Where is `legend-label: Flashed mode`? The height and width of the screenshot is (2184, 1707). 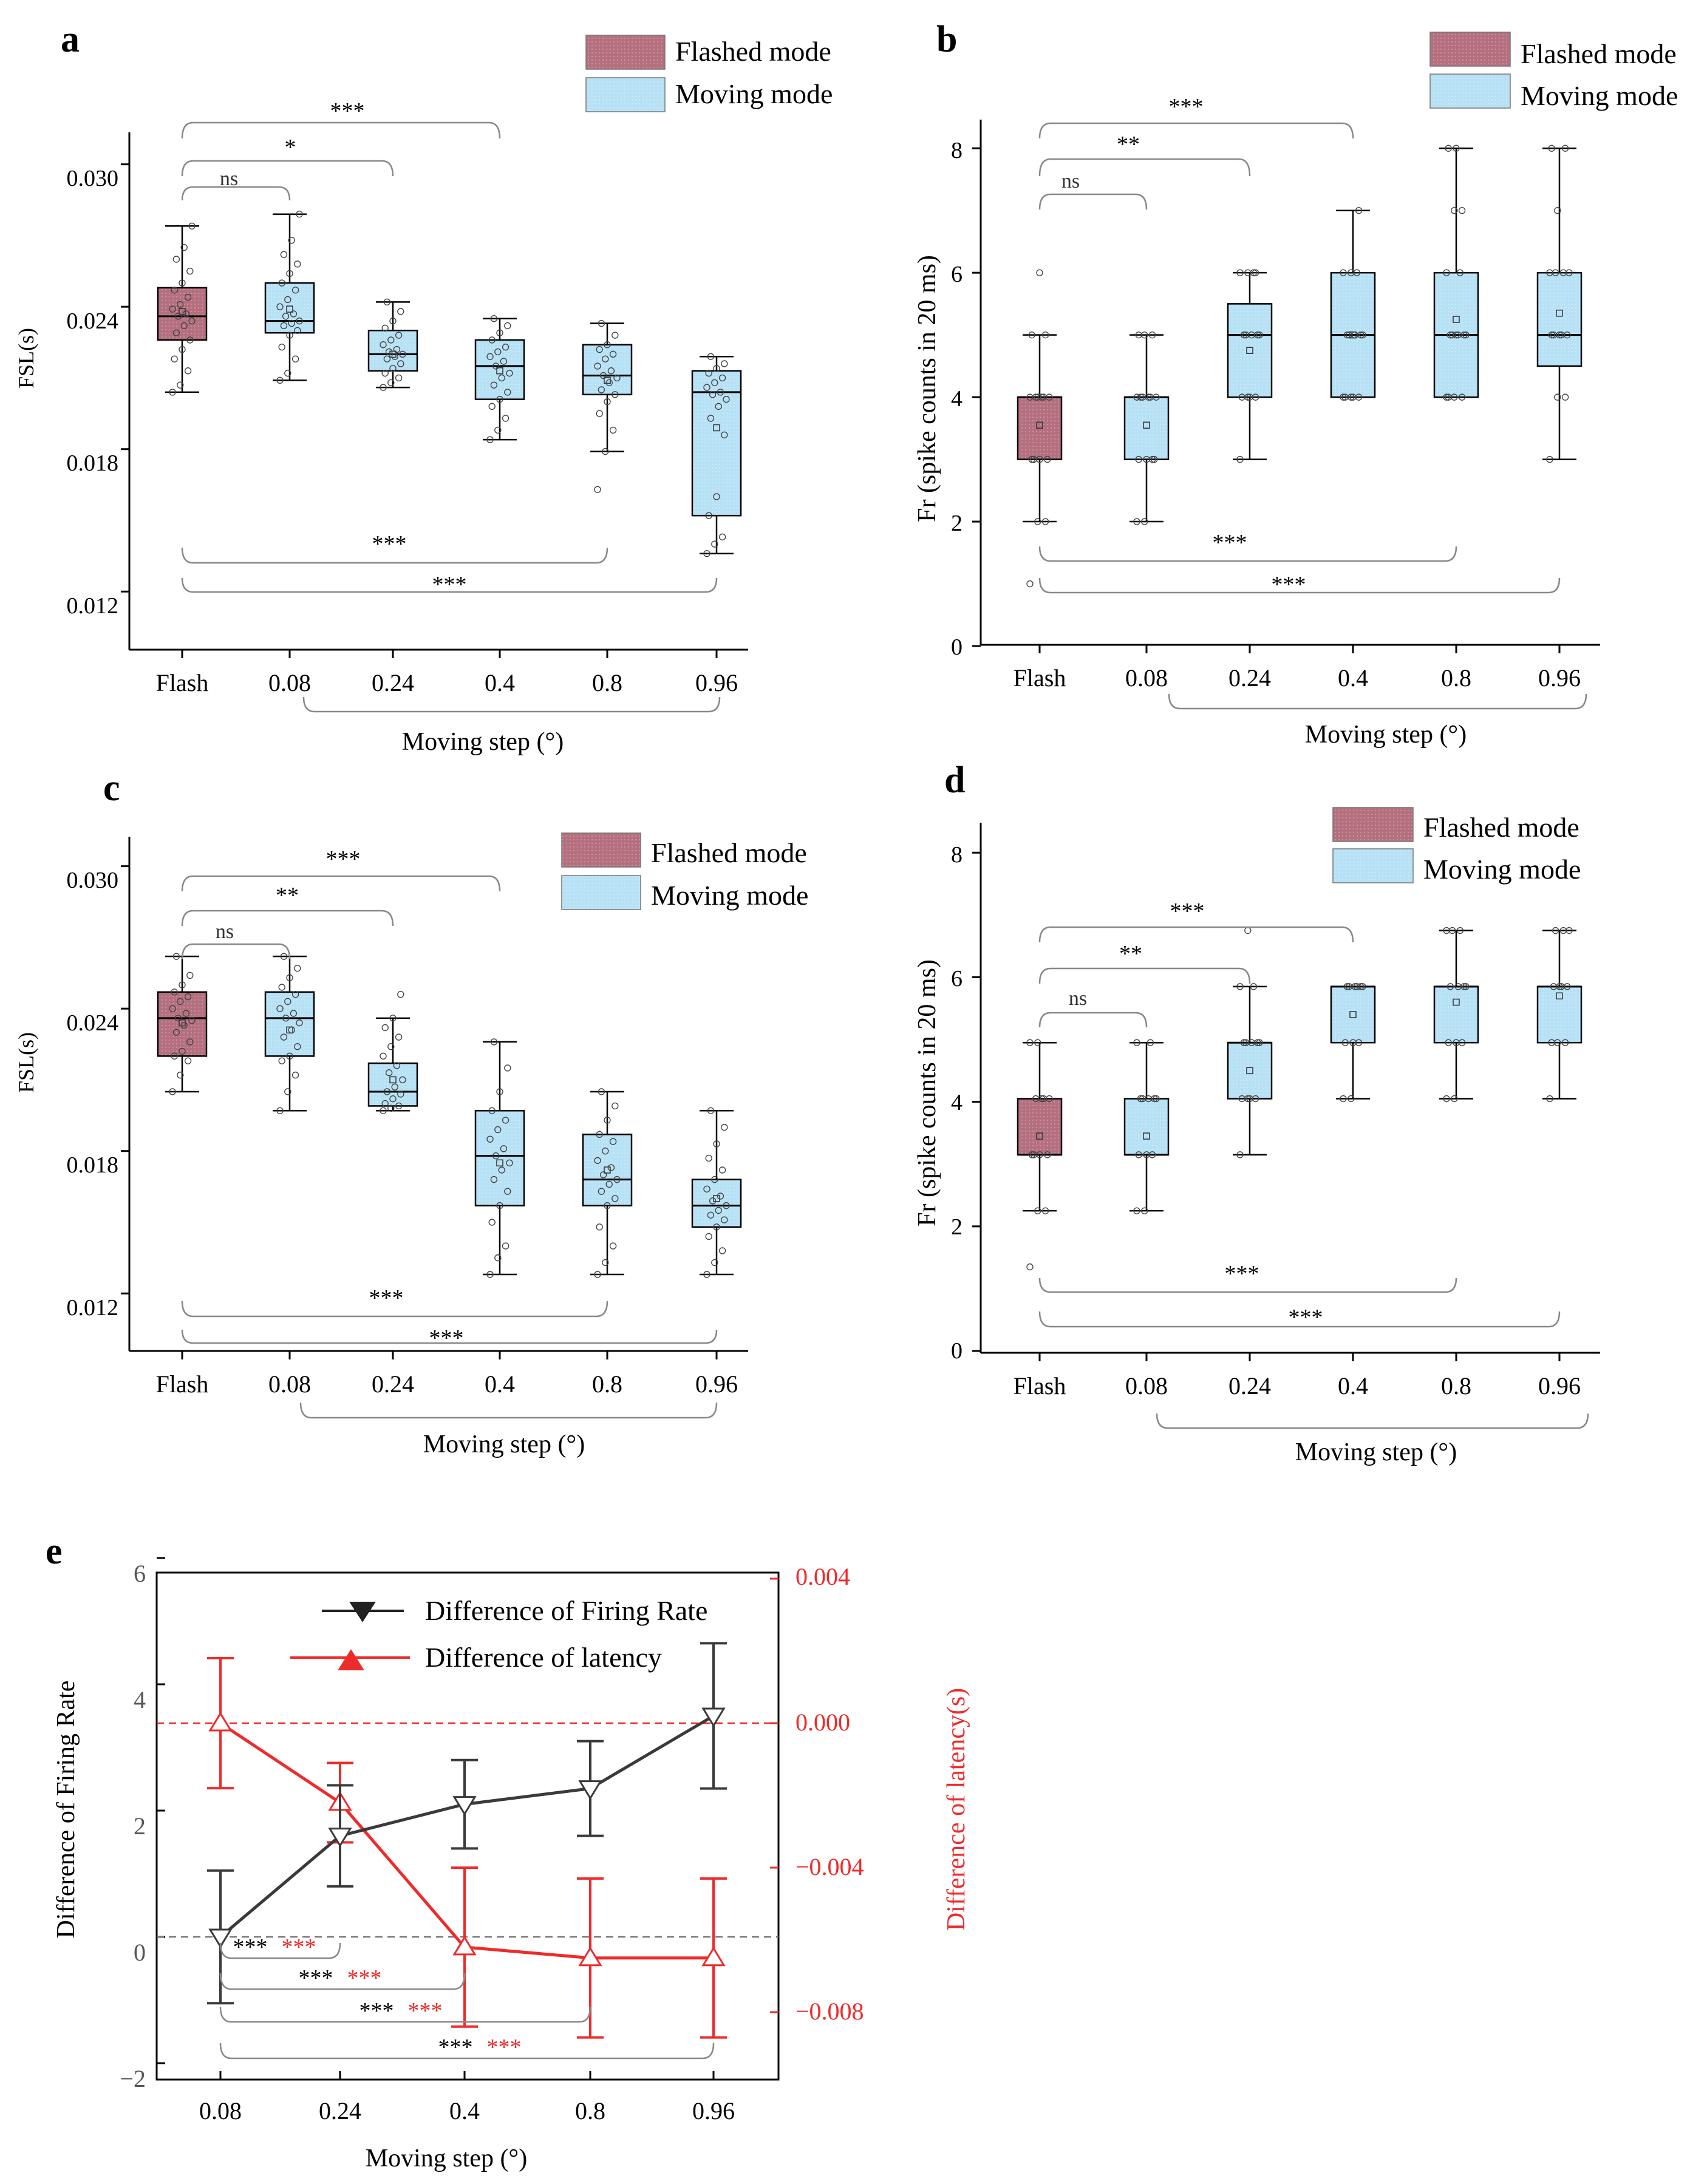 legend-label: Flashed mode is located at coordinates (729, 852).